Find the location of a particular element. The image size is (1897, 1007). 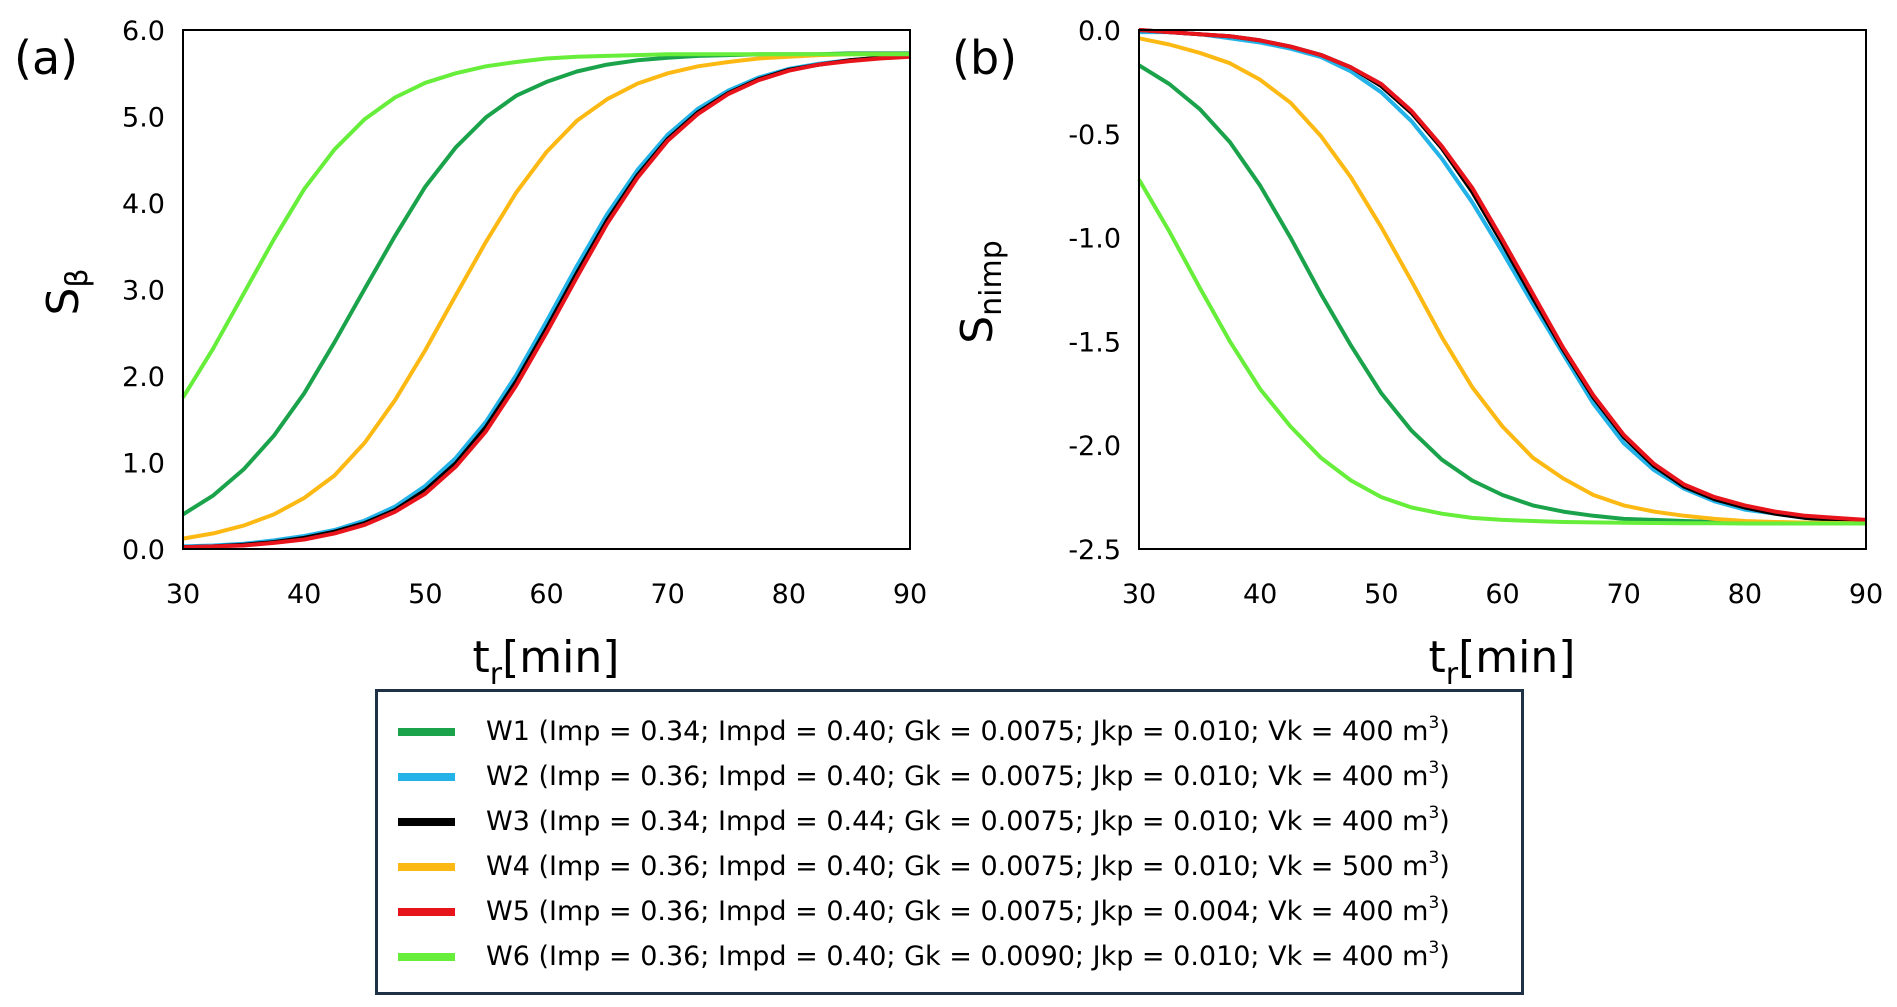

panel-a-x-tick-label: 40 is located at coordinates (304, 594).